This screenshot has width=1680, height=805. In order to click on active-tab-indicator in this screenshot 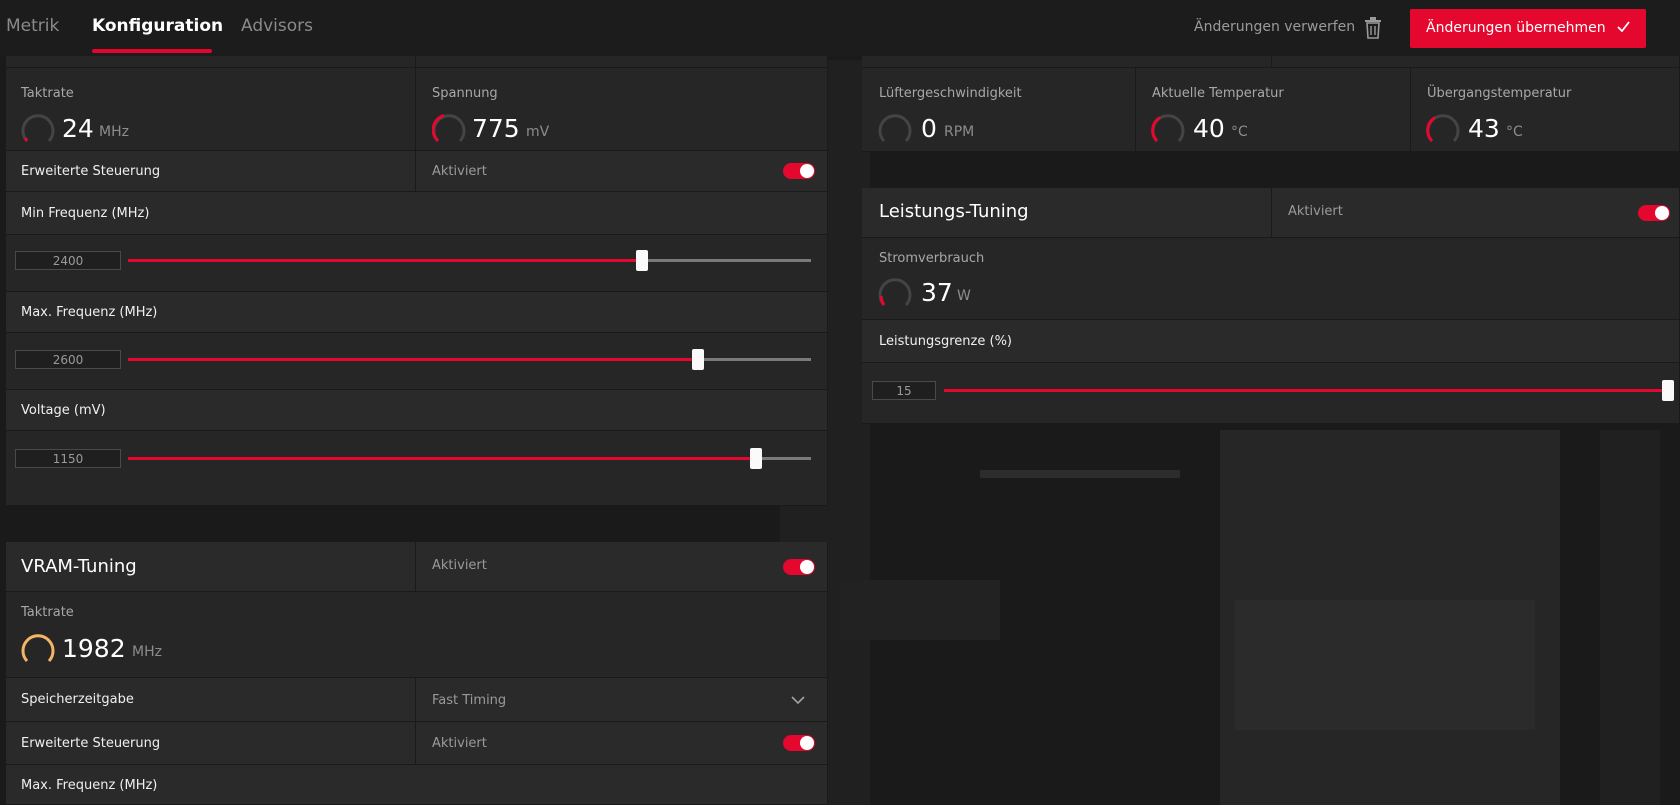, I will do `click(152, 51)`.